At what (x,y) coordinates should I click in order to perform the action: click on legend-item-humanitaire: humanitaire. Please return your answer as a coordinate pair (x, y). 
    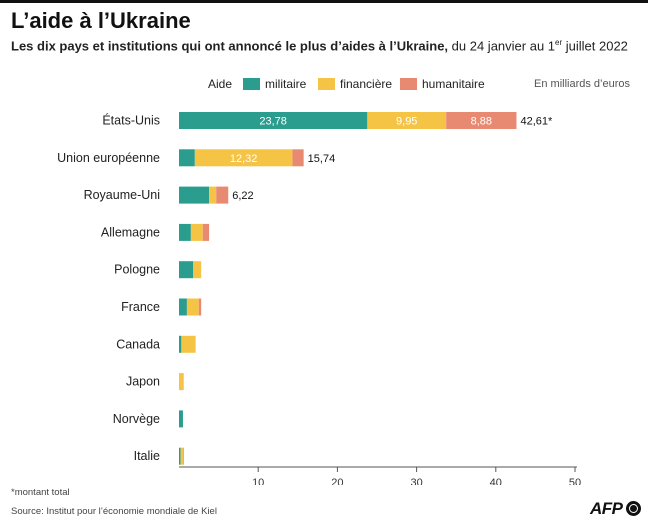
    Looking at the image, I should click on (442, 84).